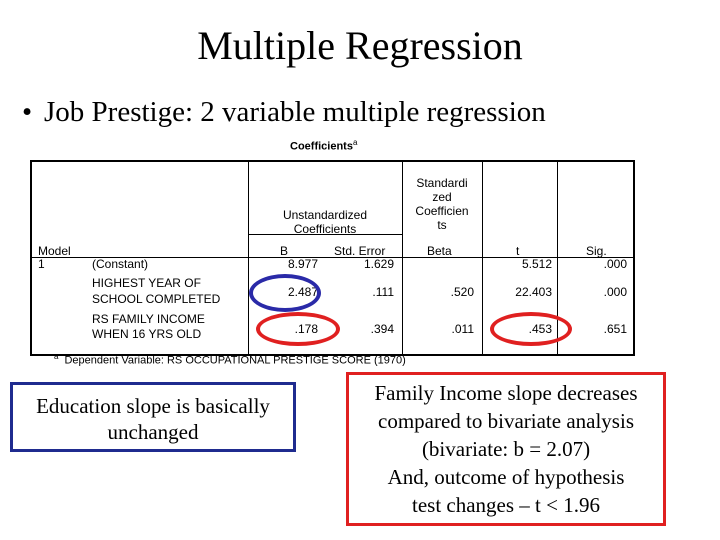 The image size is (720, 540). What do you see at coordinates (156, 299) in the screenshot?
I see `row-label: SCHOOL COMPLETED` at bounding box center [156, 299].